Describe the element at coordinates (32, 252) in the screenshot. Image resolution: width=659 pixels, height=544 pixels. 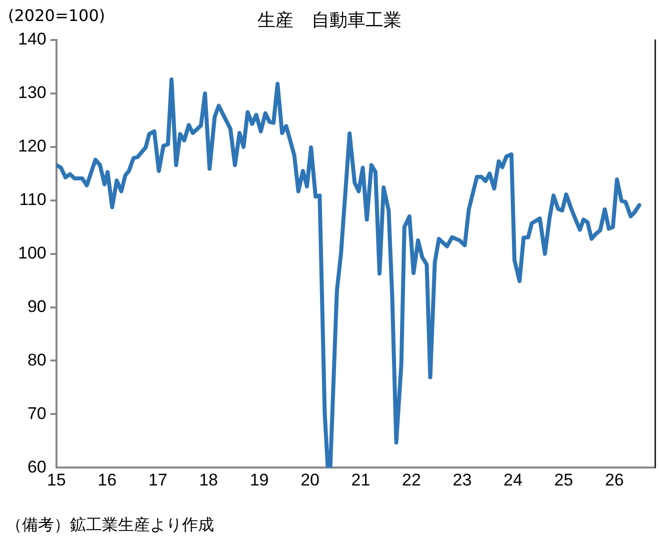
I see `y-tick-label: 100` at that location.